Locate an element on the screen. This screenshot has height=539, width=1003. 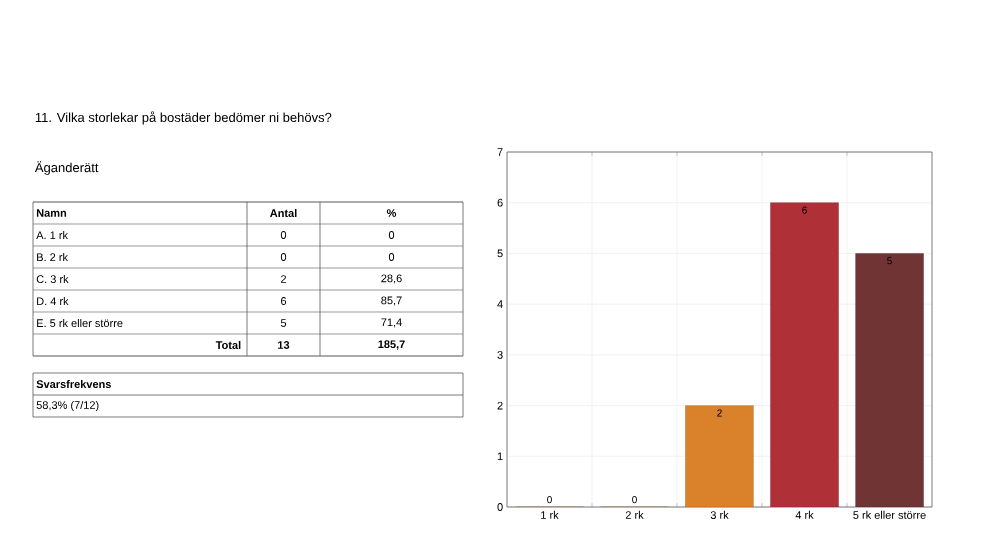
text: C. 3 rk is located at coordinates (52, 279).